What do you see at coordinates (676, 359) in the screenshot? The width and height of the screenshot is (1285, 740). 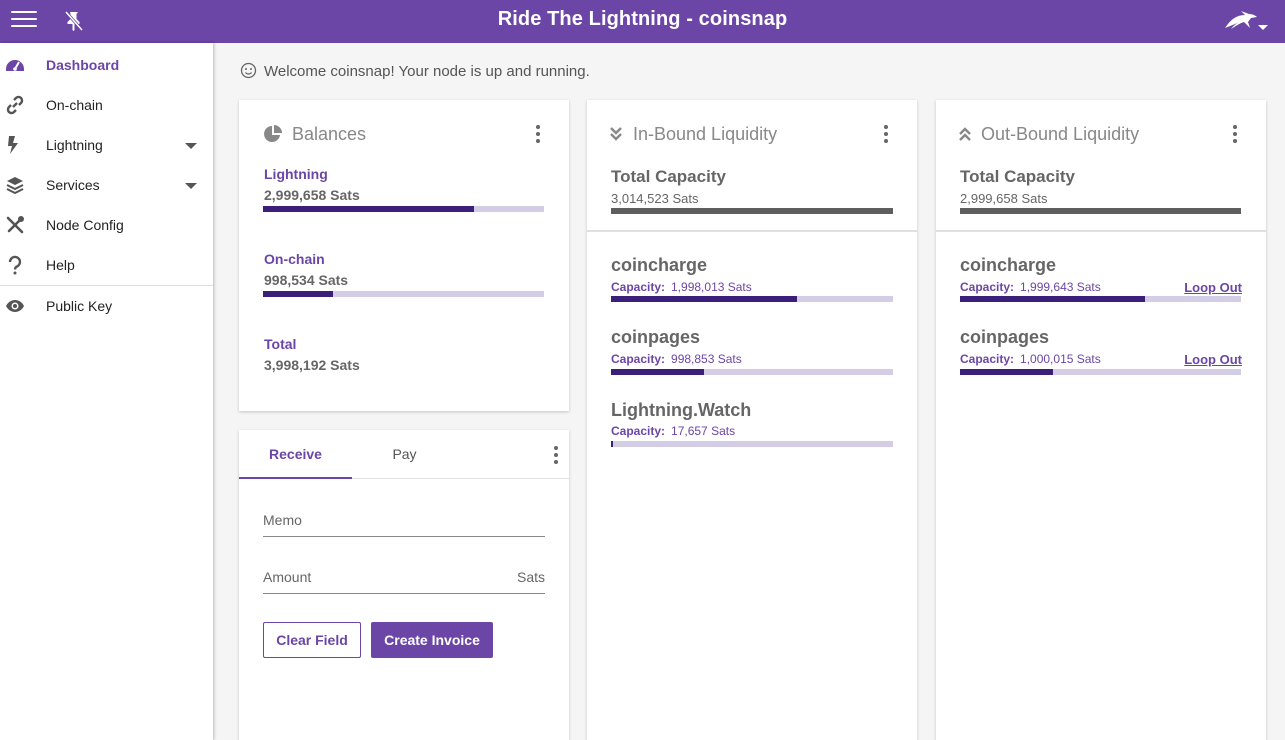 I see `peer-capacity: Capacity: 998,853 Sats` at bounding box center [676, 359].